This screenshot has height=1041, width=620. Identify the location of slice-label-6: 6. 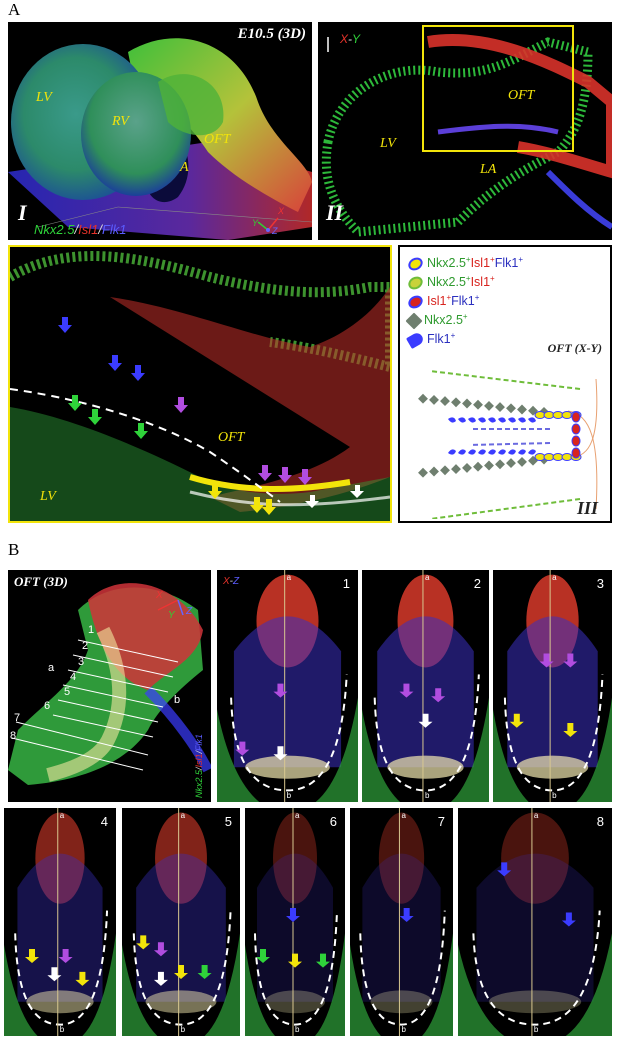
(47, 706).